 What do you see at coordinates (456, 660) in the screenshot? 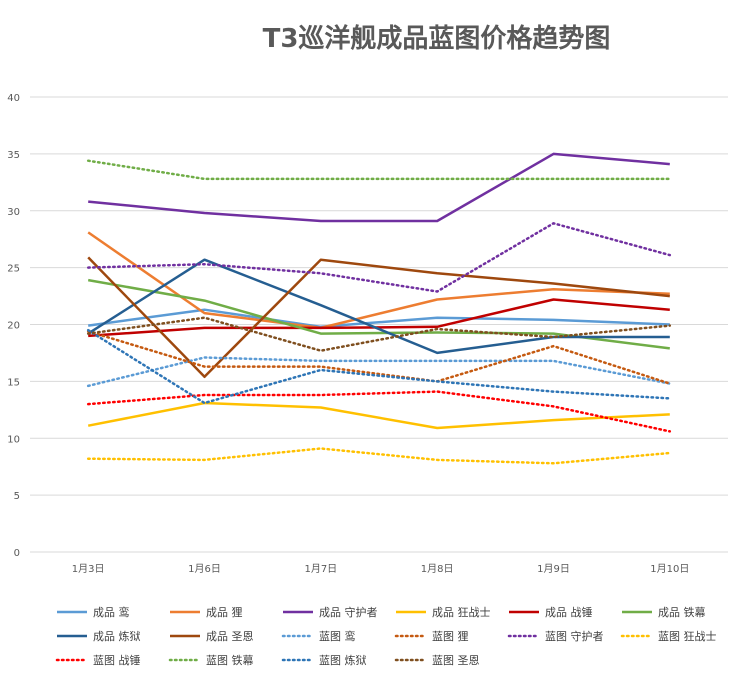
I see `legend-label: 蓝图 圣恩` at bounding box center [456, 660].